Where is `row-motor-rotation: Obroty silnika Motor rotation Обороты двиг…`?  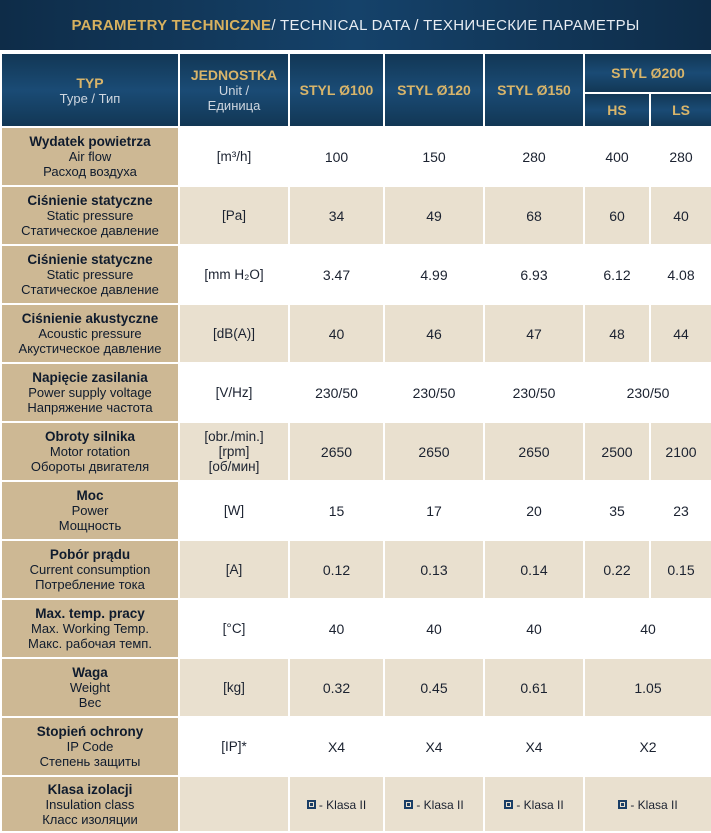 row-motor-rotation: Obroty silnika Motor rotation Обороты двиг… is located at coordinates (355, 451).